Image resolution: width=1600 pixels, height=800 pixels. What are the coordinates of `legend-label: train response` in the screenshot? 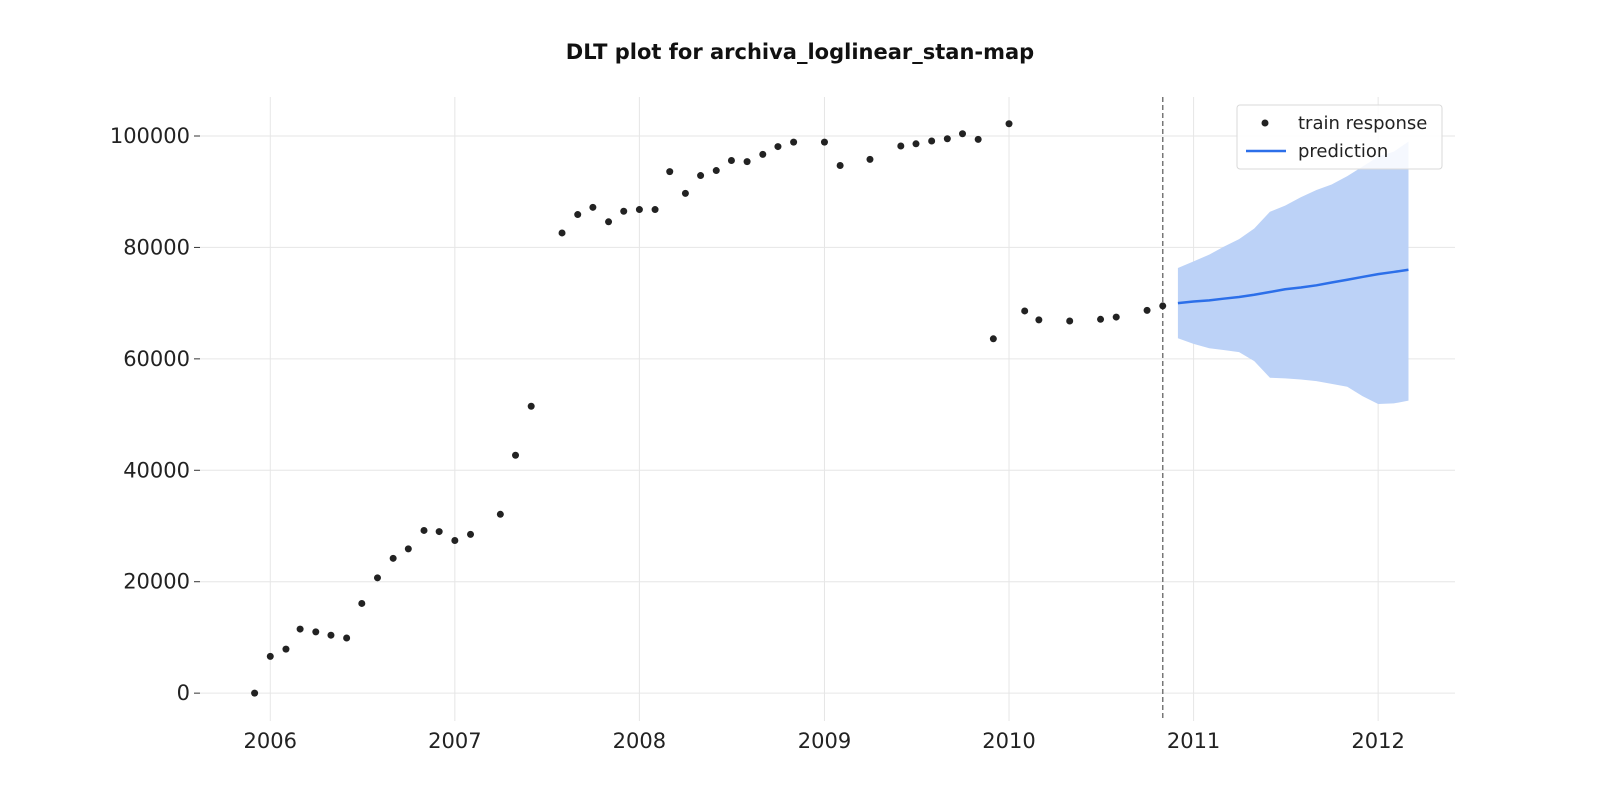 It's located at (1362, 123).